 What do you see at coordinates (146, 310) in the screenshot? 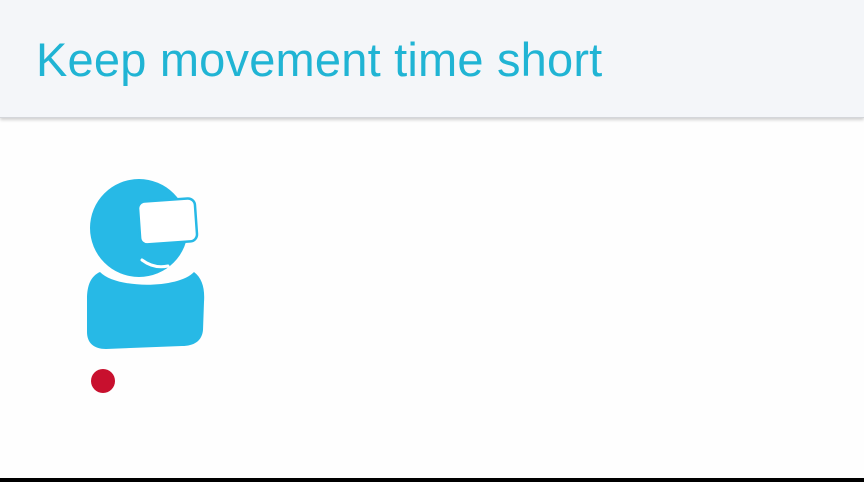
I see `figure-body` at bounding box center [146, 310].